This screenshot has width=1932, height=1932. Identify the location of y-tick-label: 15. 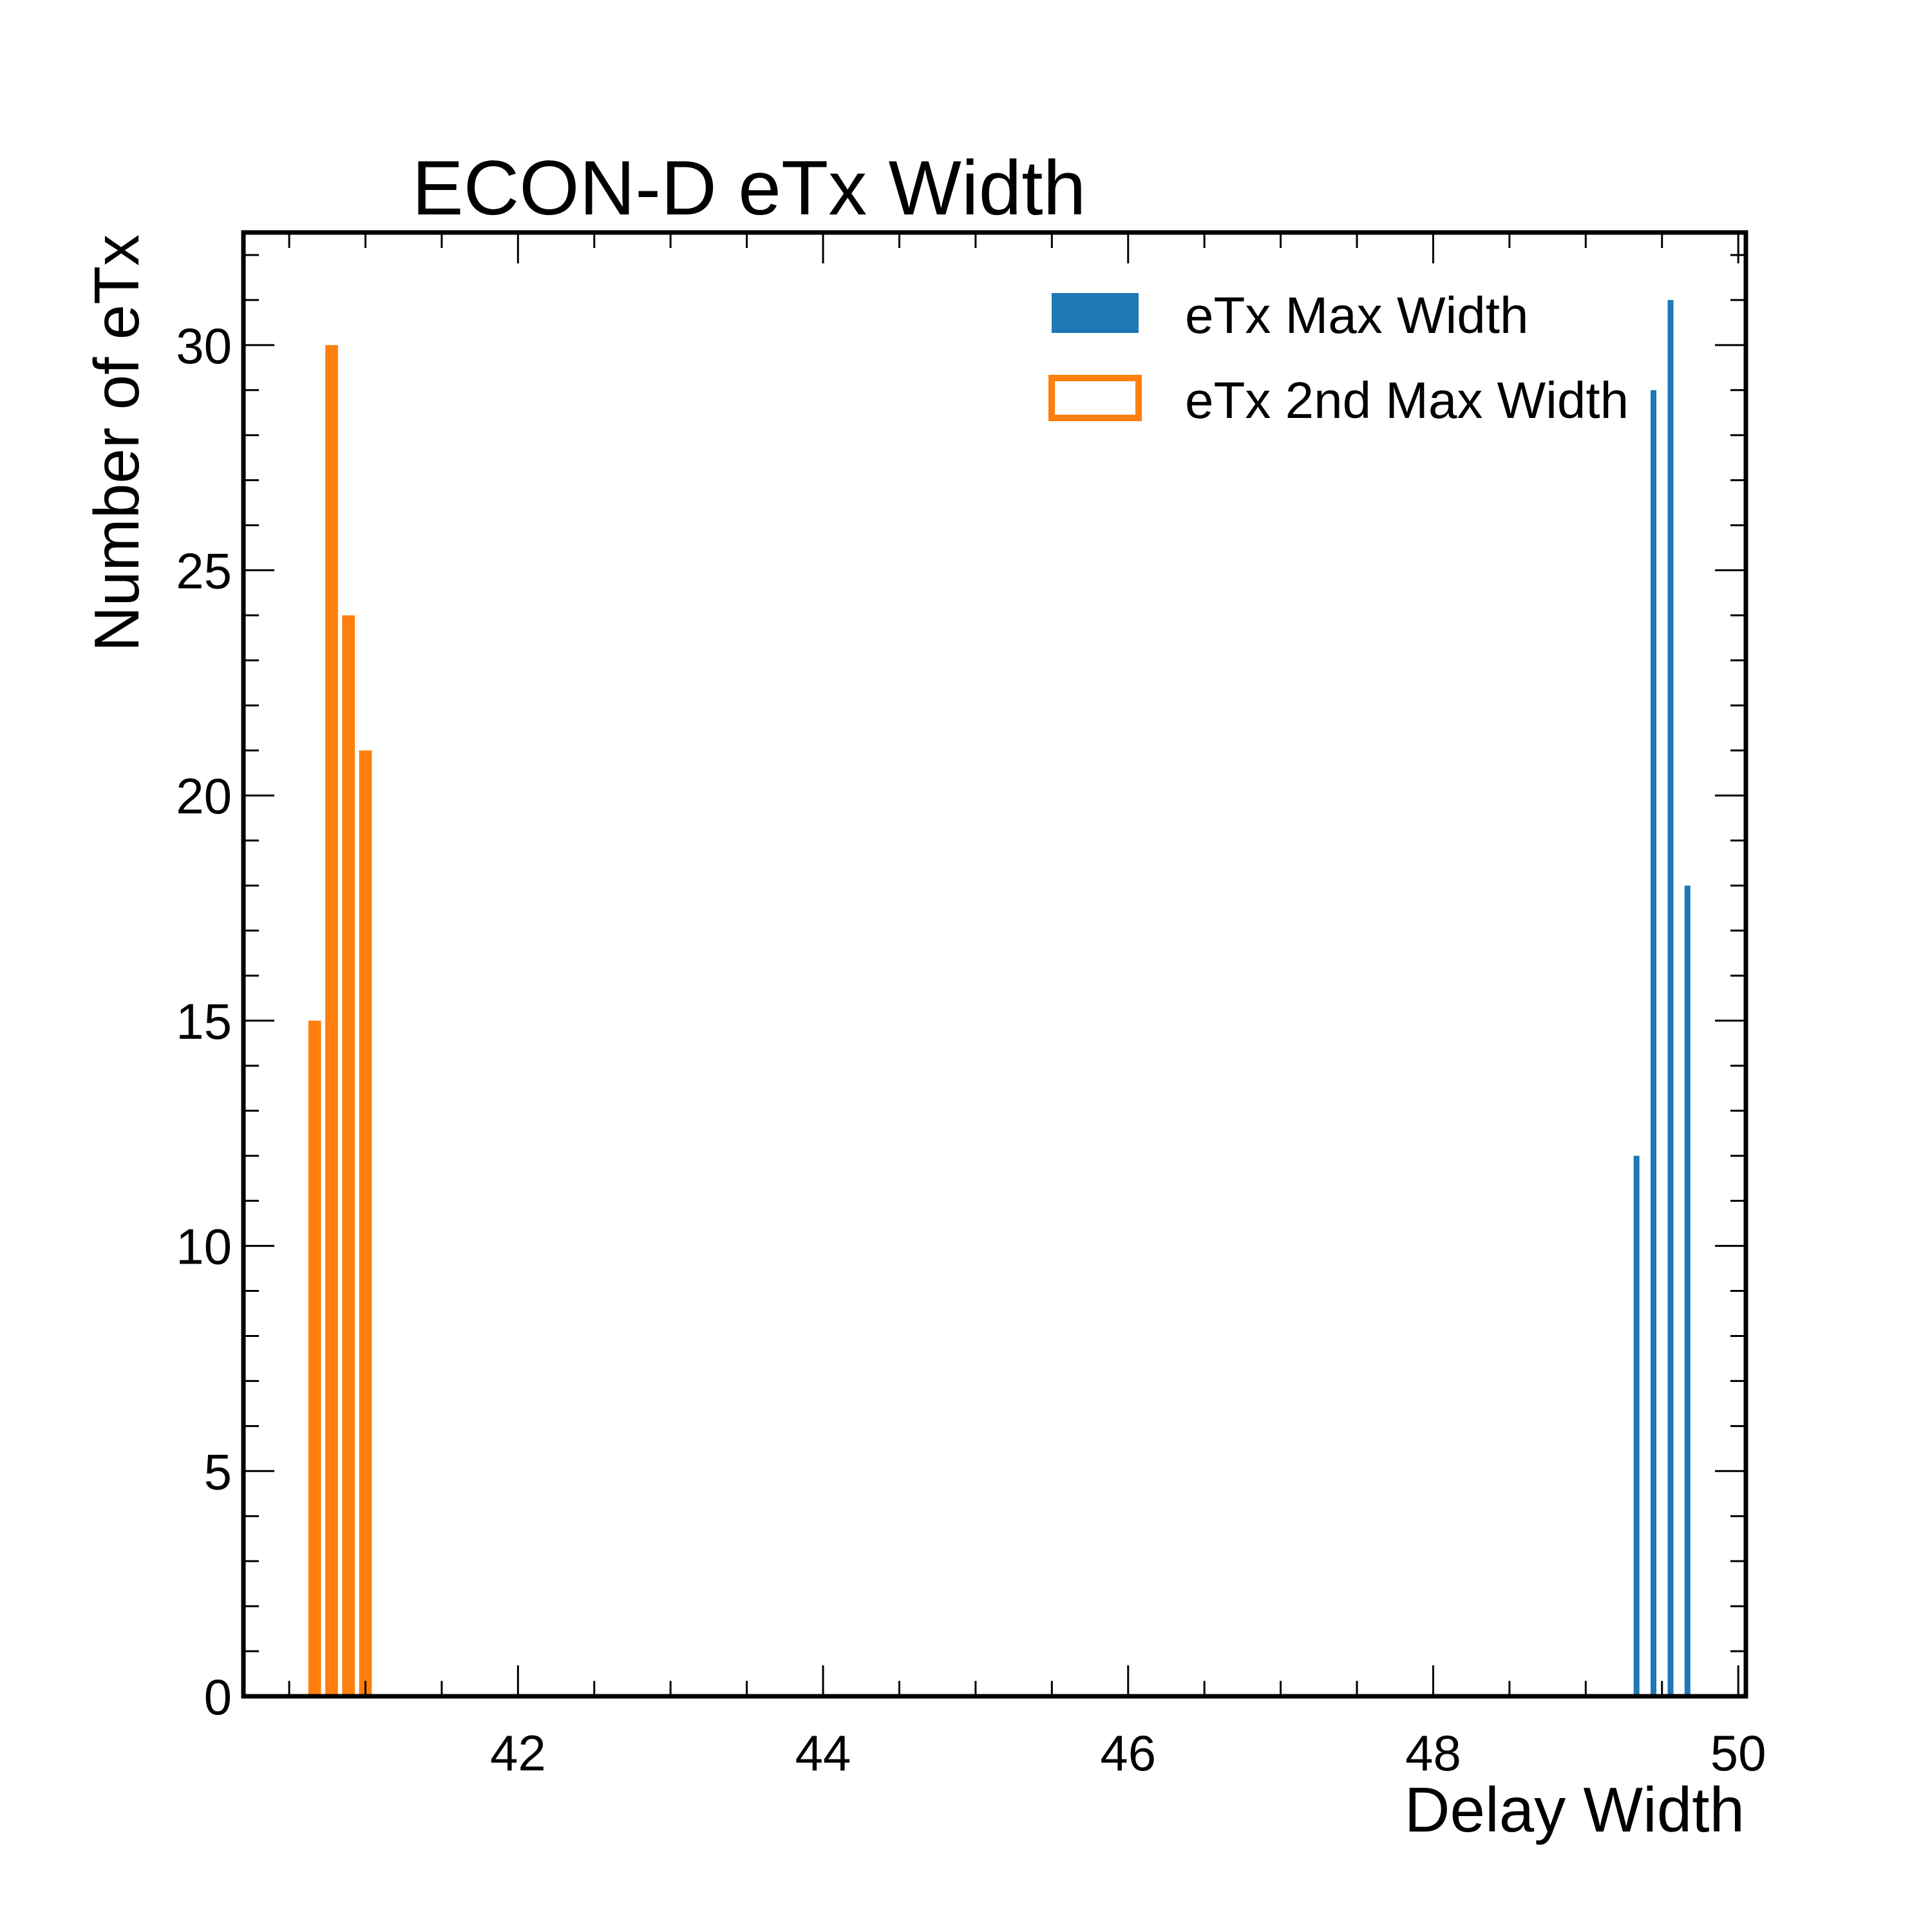
(204, 1021).